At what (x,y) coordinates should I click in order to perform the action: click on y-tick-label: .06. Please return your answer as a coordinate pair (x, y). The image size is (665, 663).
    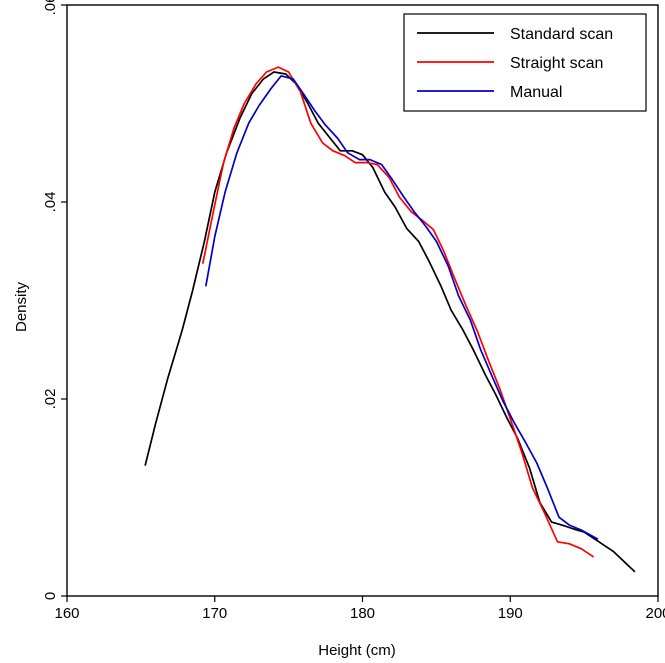
    Looking at the image, I should click on (50, 7).